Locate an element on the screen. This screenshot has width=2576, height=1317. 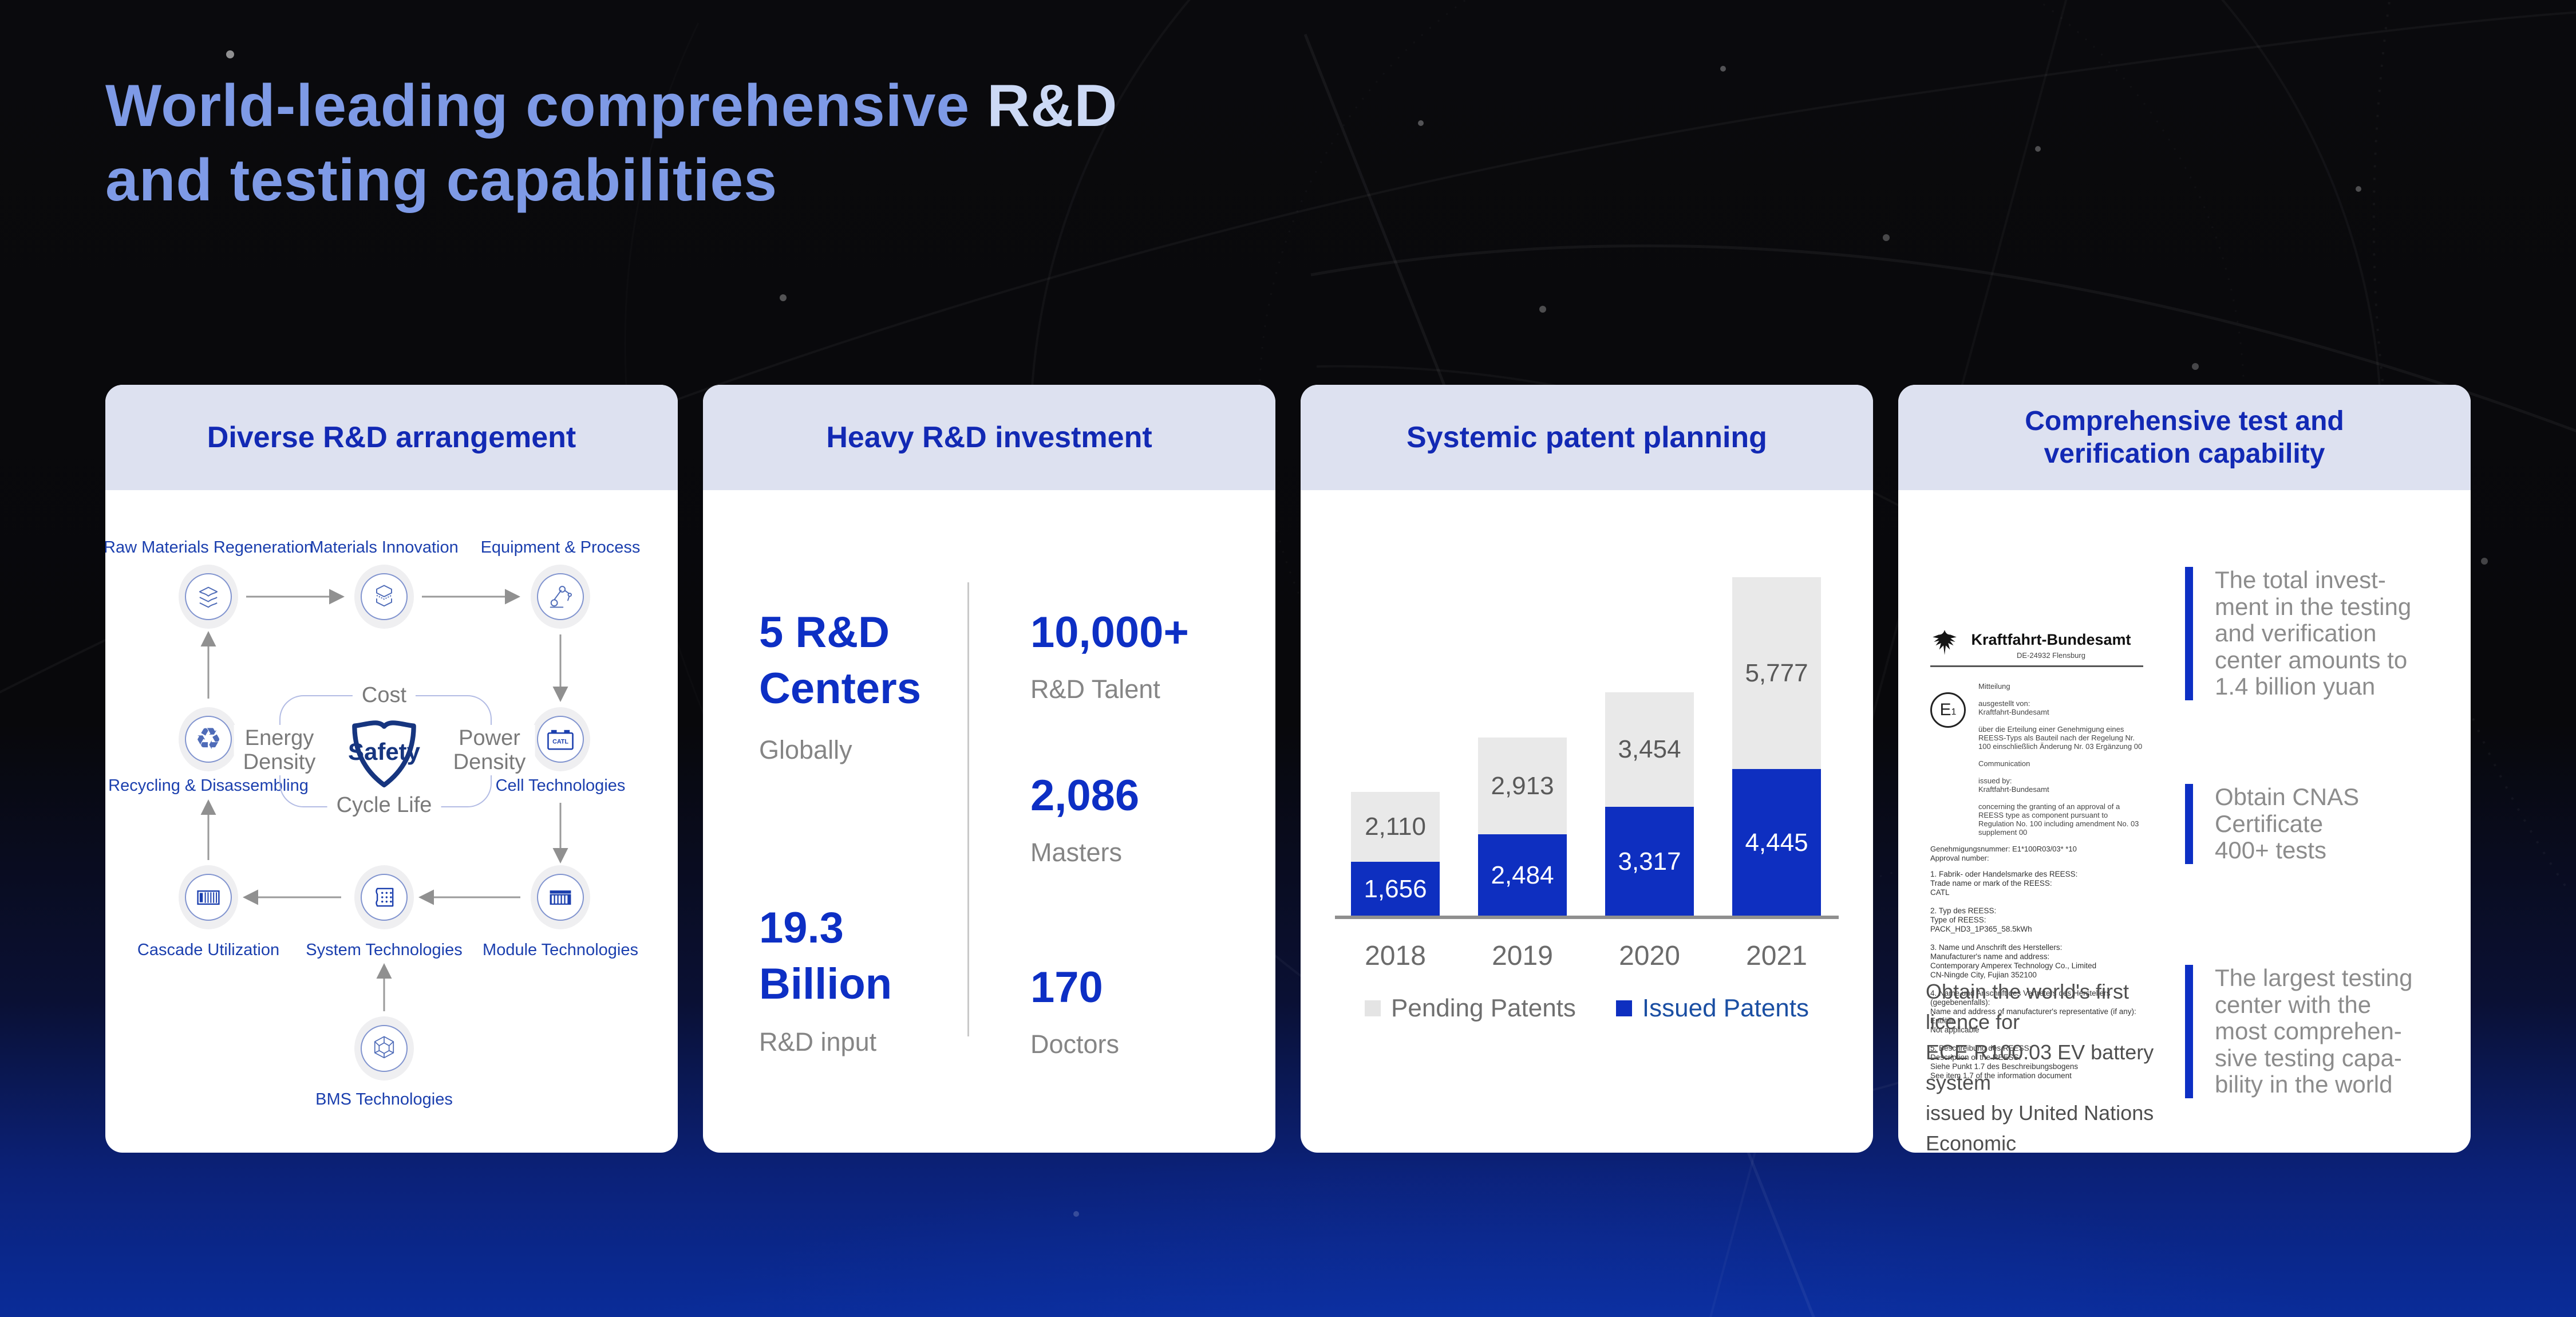
shield-icon is located at coordinates (384, 754).